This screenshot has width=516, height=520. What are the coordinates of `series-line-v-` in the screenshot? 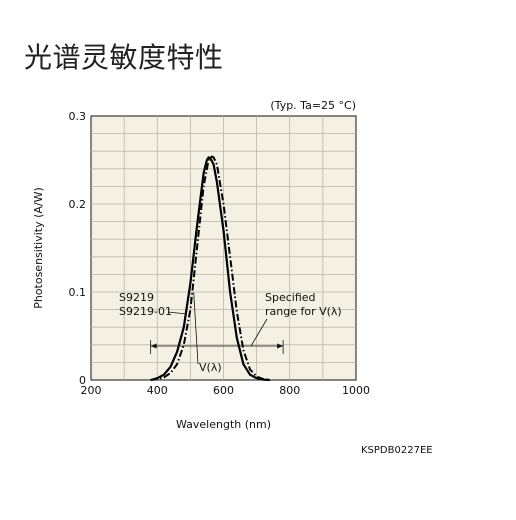 It's located at (210, 268).